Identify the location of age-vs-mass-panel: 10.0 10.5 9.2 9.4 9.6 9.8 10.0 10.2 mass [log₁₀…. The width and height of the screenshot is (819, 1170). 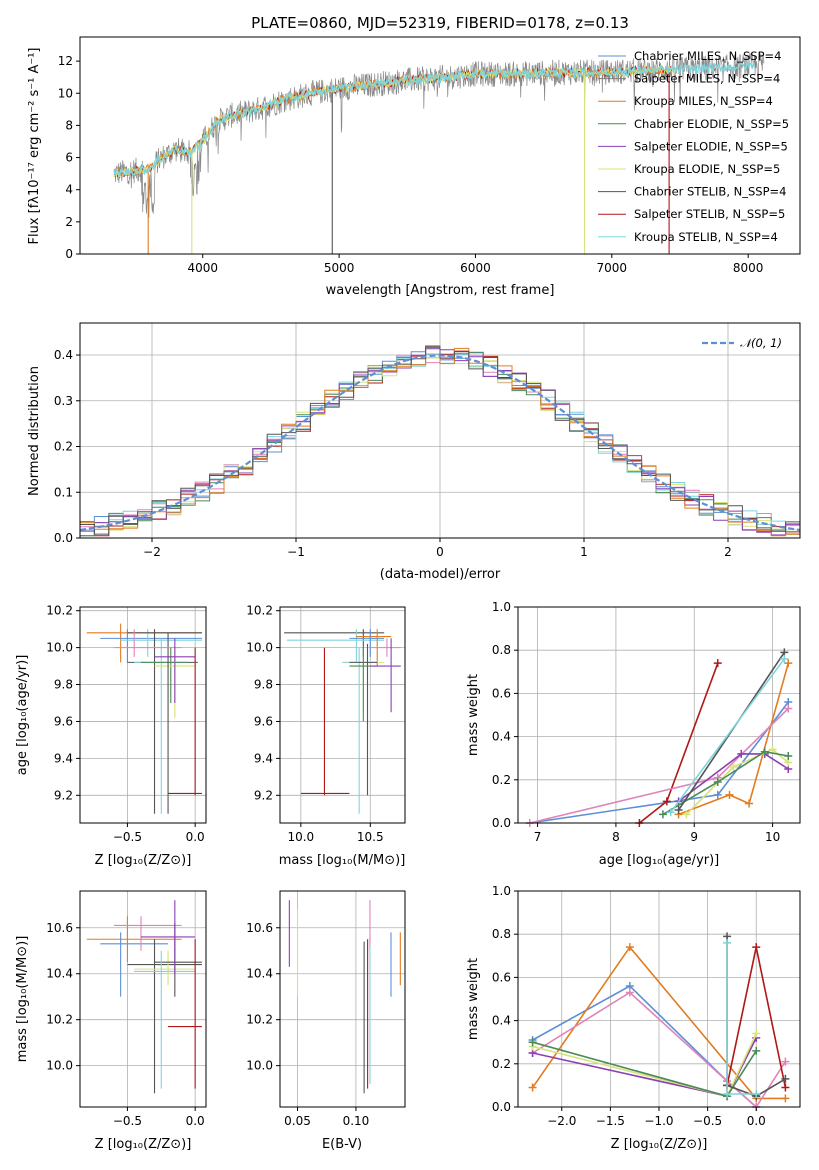
(326, 736).